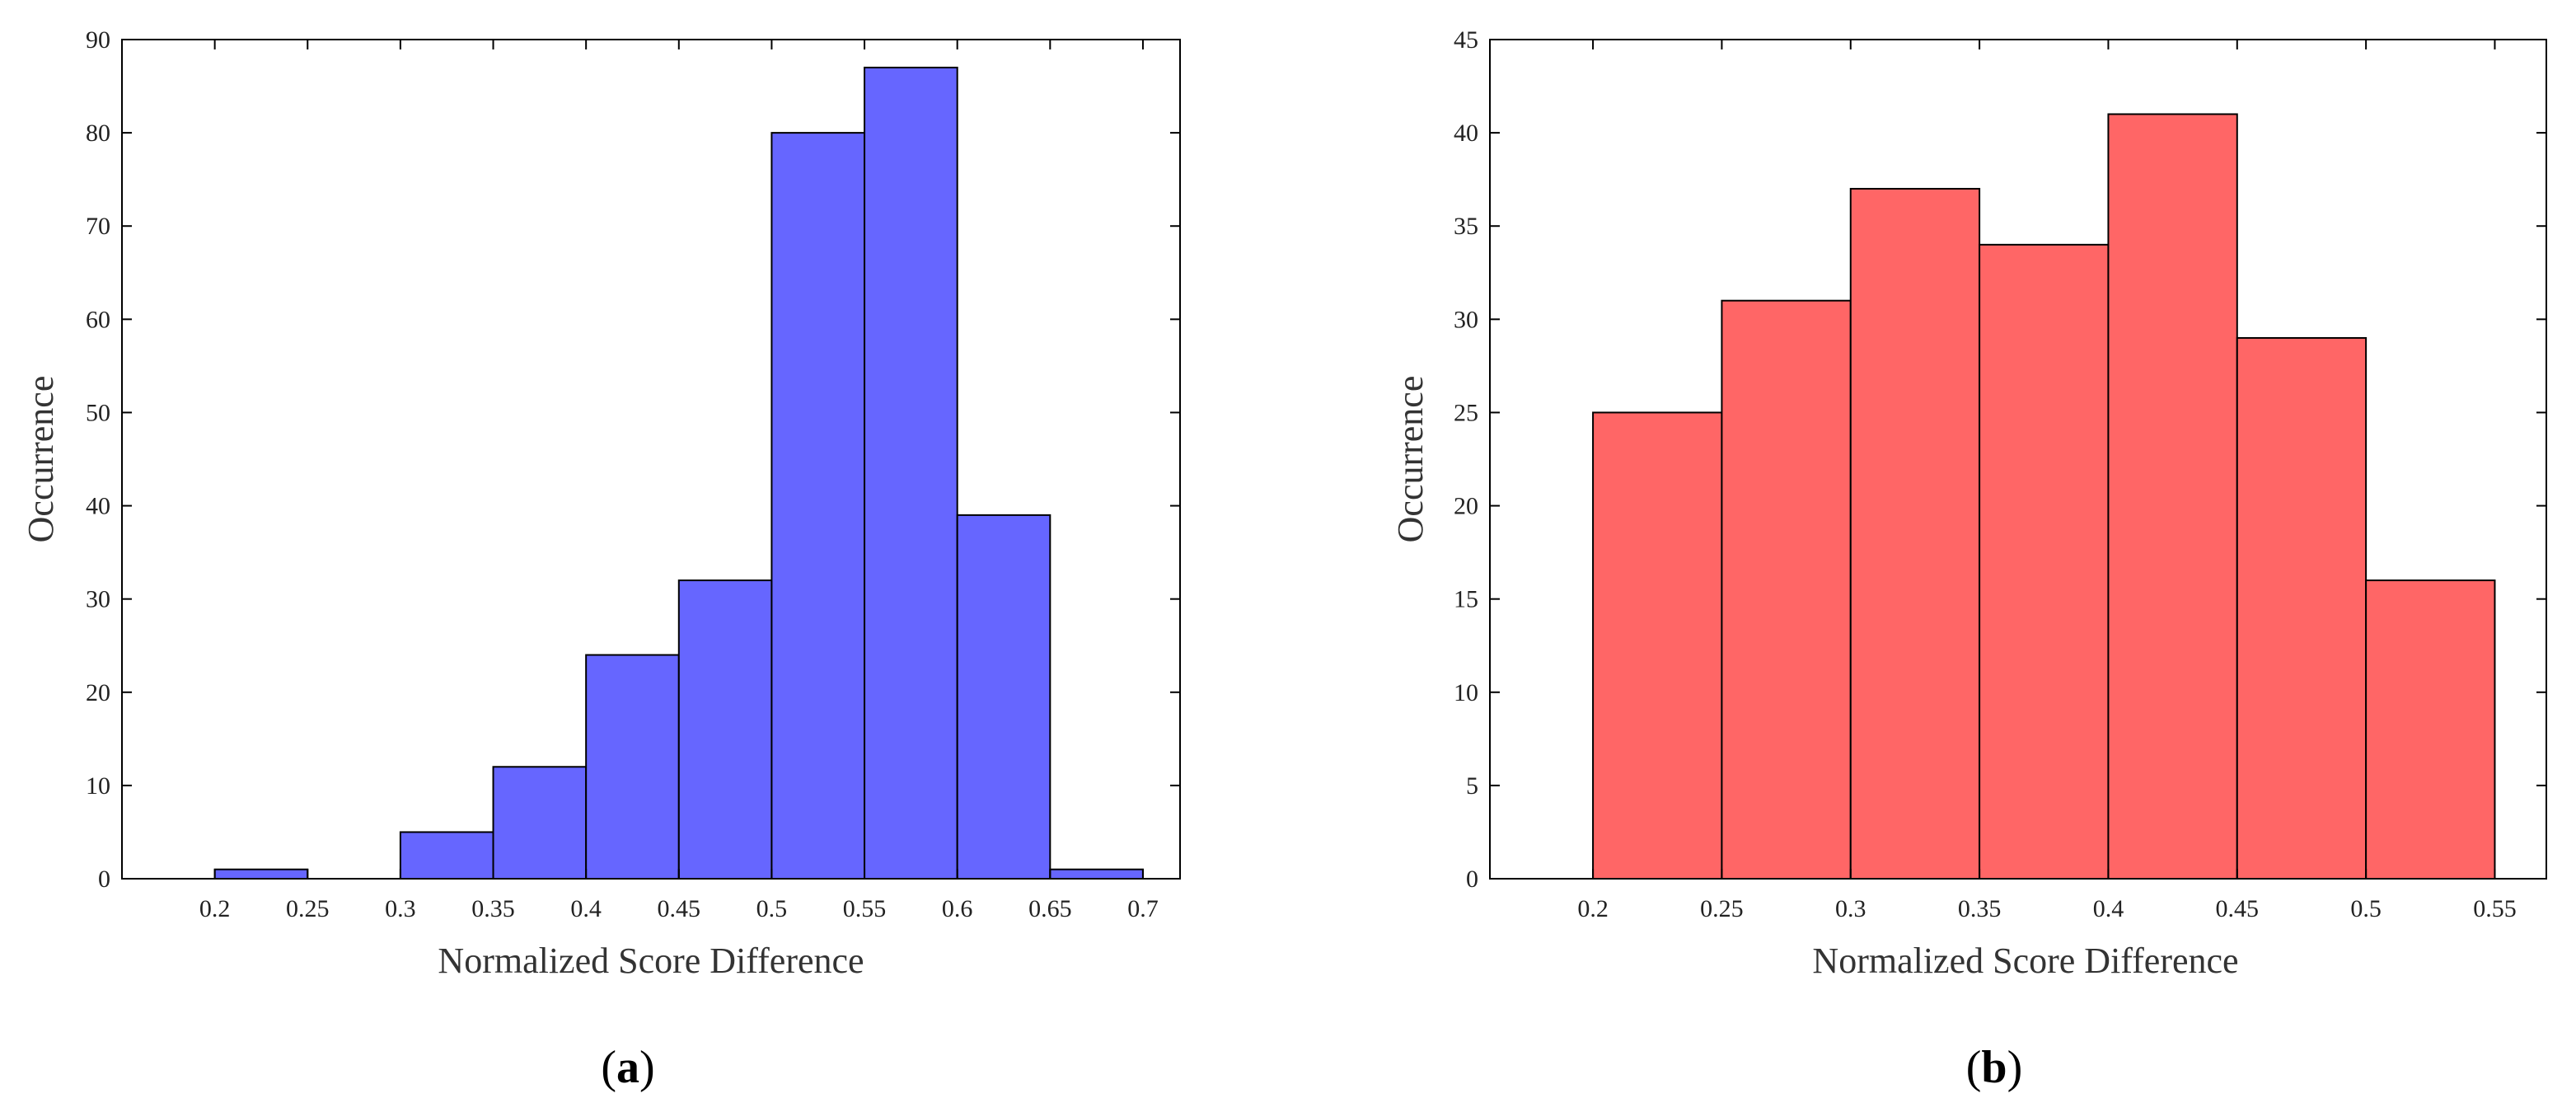 This screenshot has height=1112, width=2576. I want to click on y-tick-label-b-5: 25, so click(1466, 412).